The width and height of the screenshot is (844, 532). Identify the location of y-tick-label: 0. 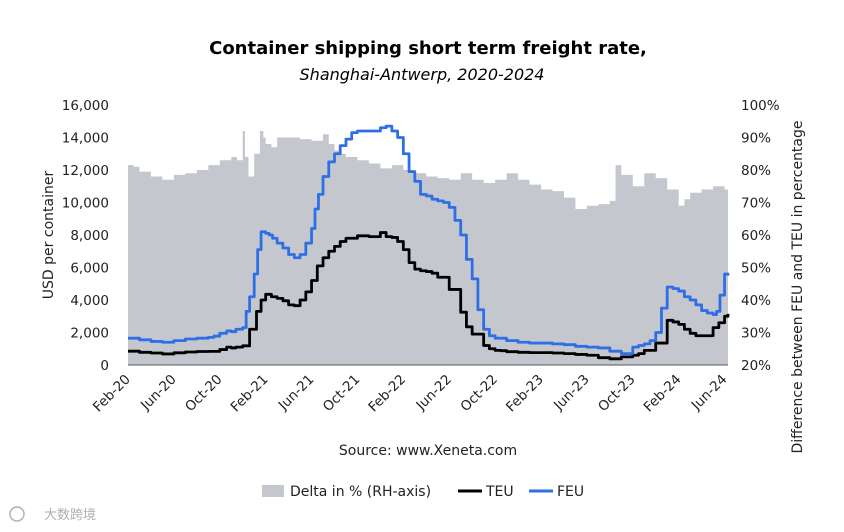
(104, 366).